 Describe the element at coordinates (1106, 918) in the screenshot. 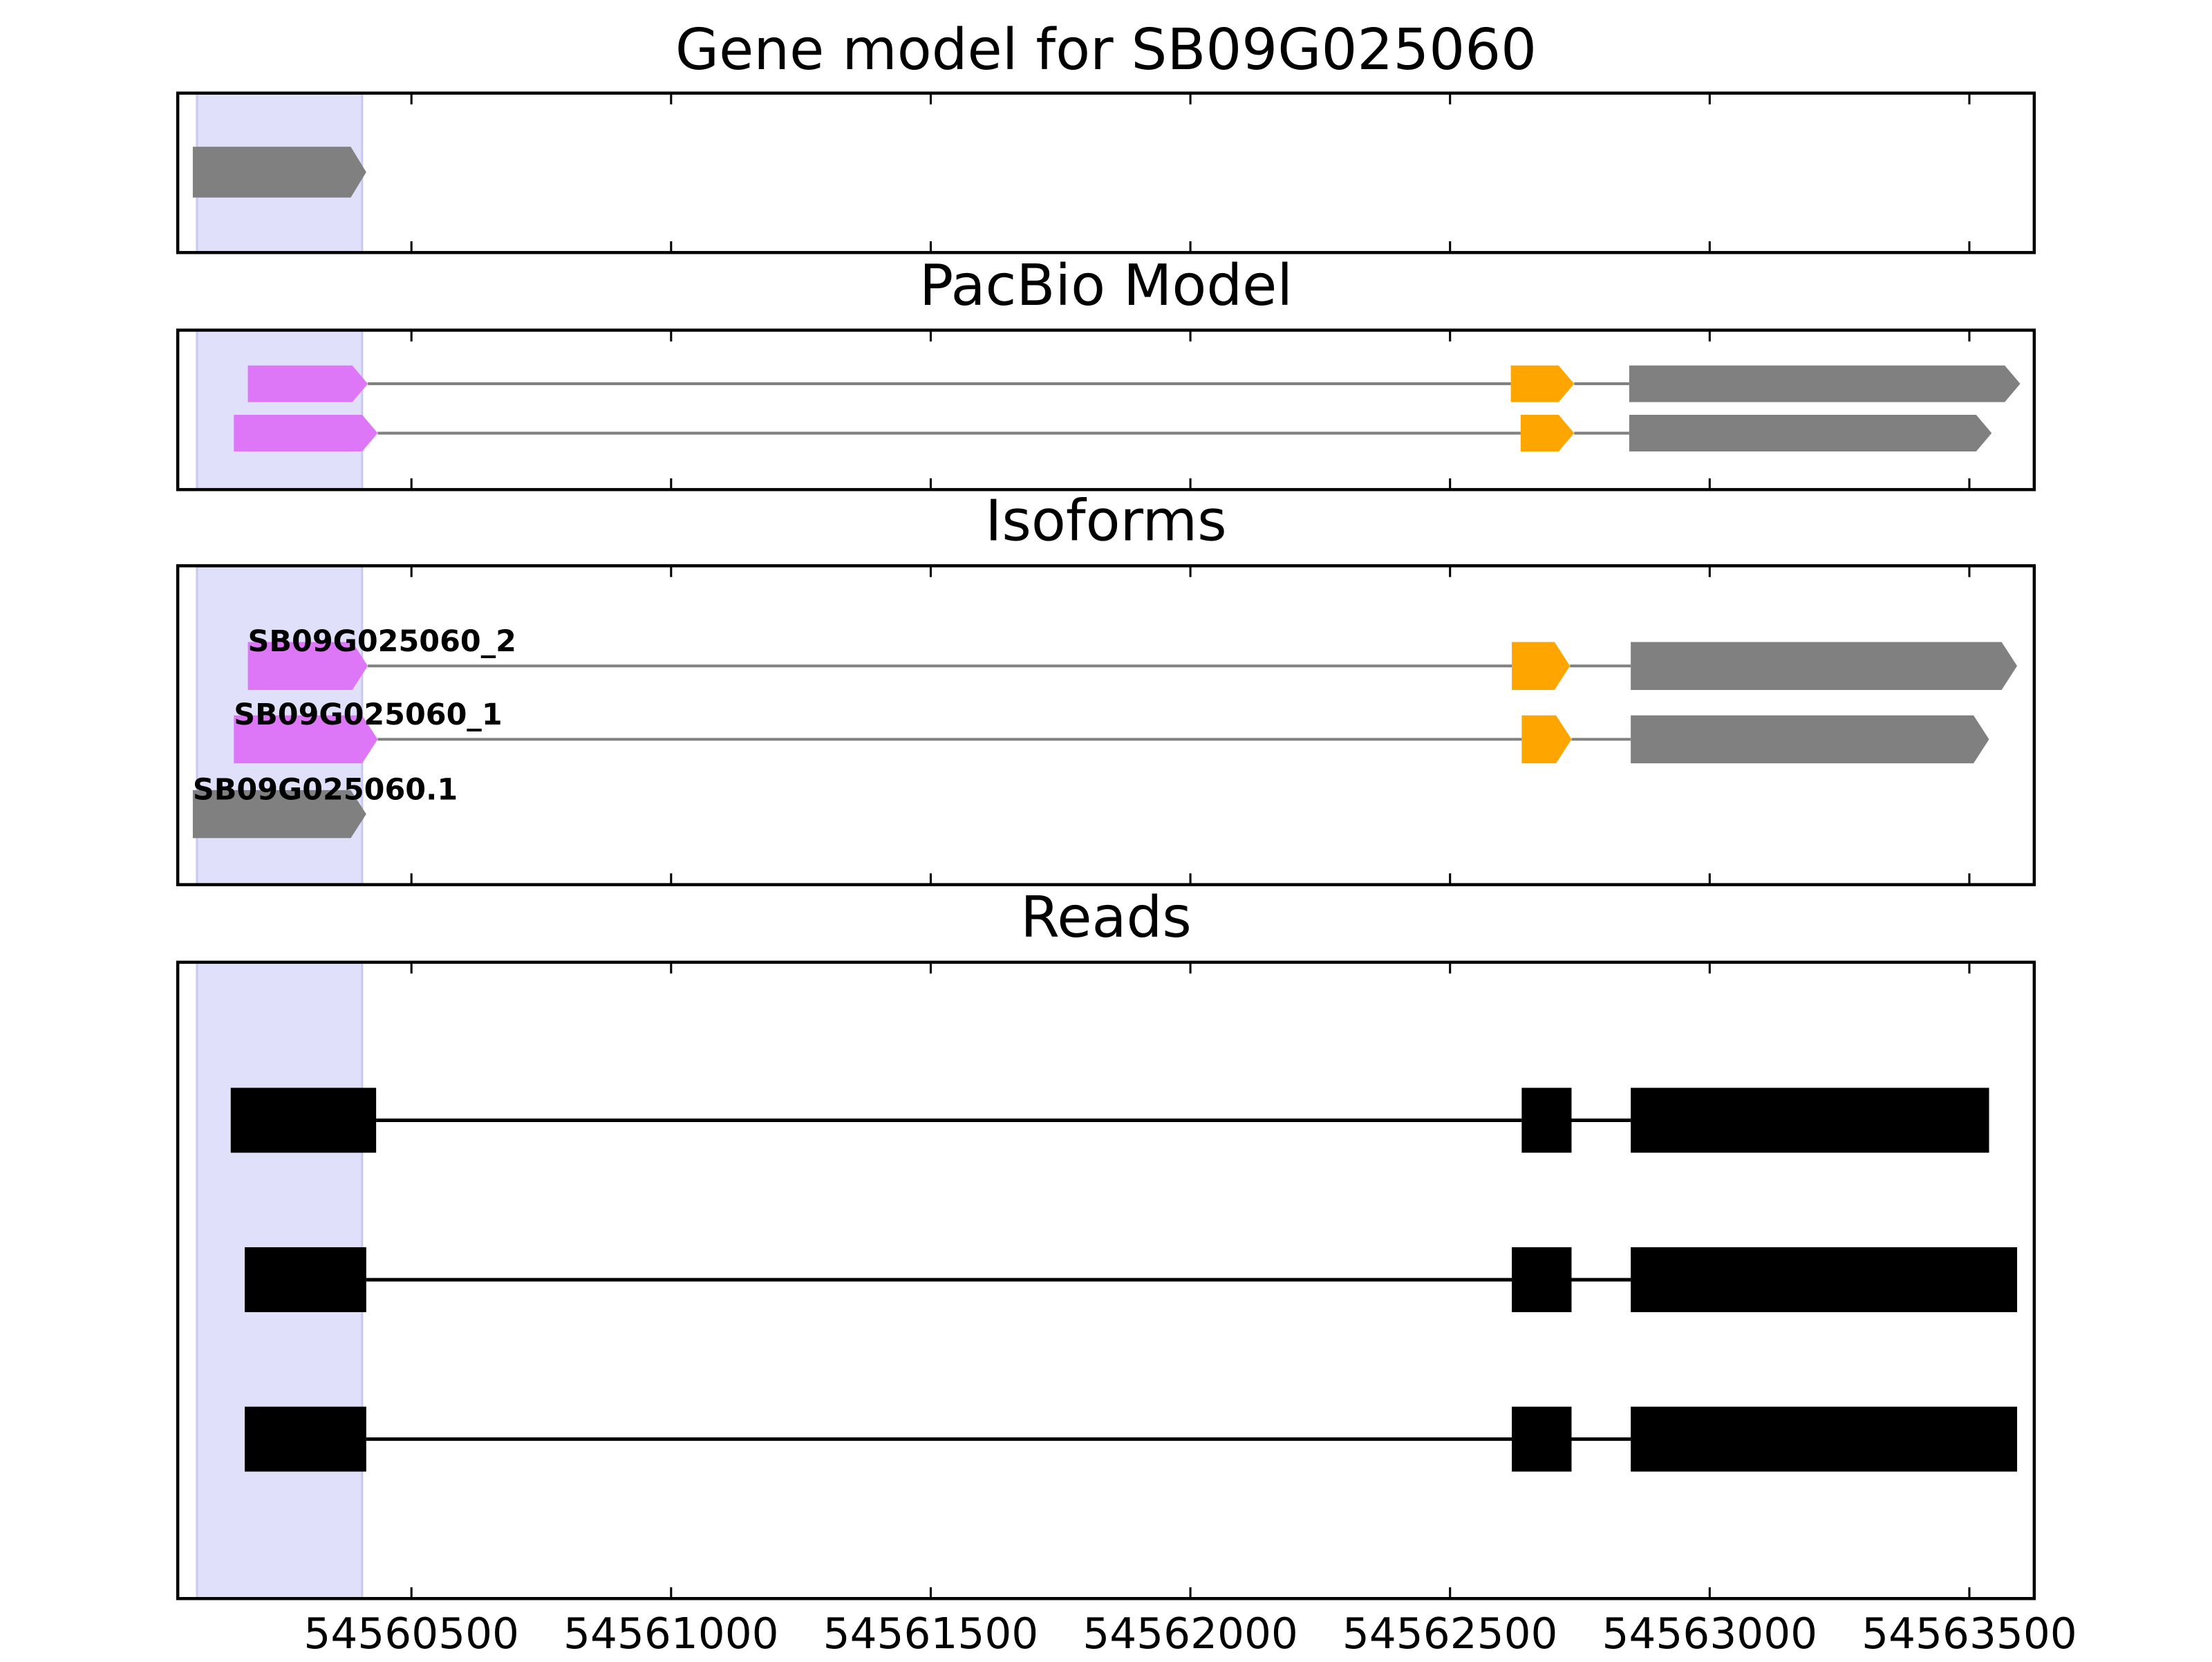

I see `panel-title: Reads` at that location.